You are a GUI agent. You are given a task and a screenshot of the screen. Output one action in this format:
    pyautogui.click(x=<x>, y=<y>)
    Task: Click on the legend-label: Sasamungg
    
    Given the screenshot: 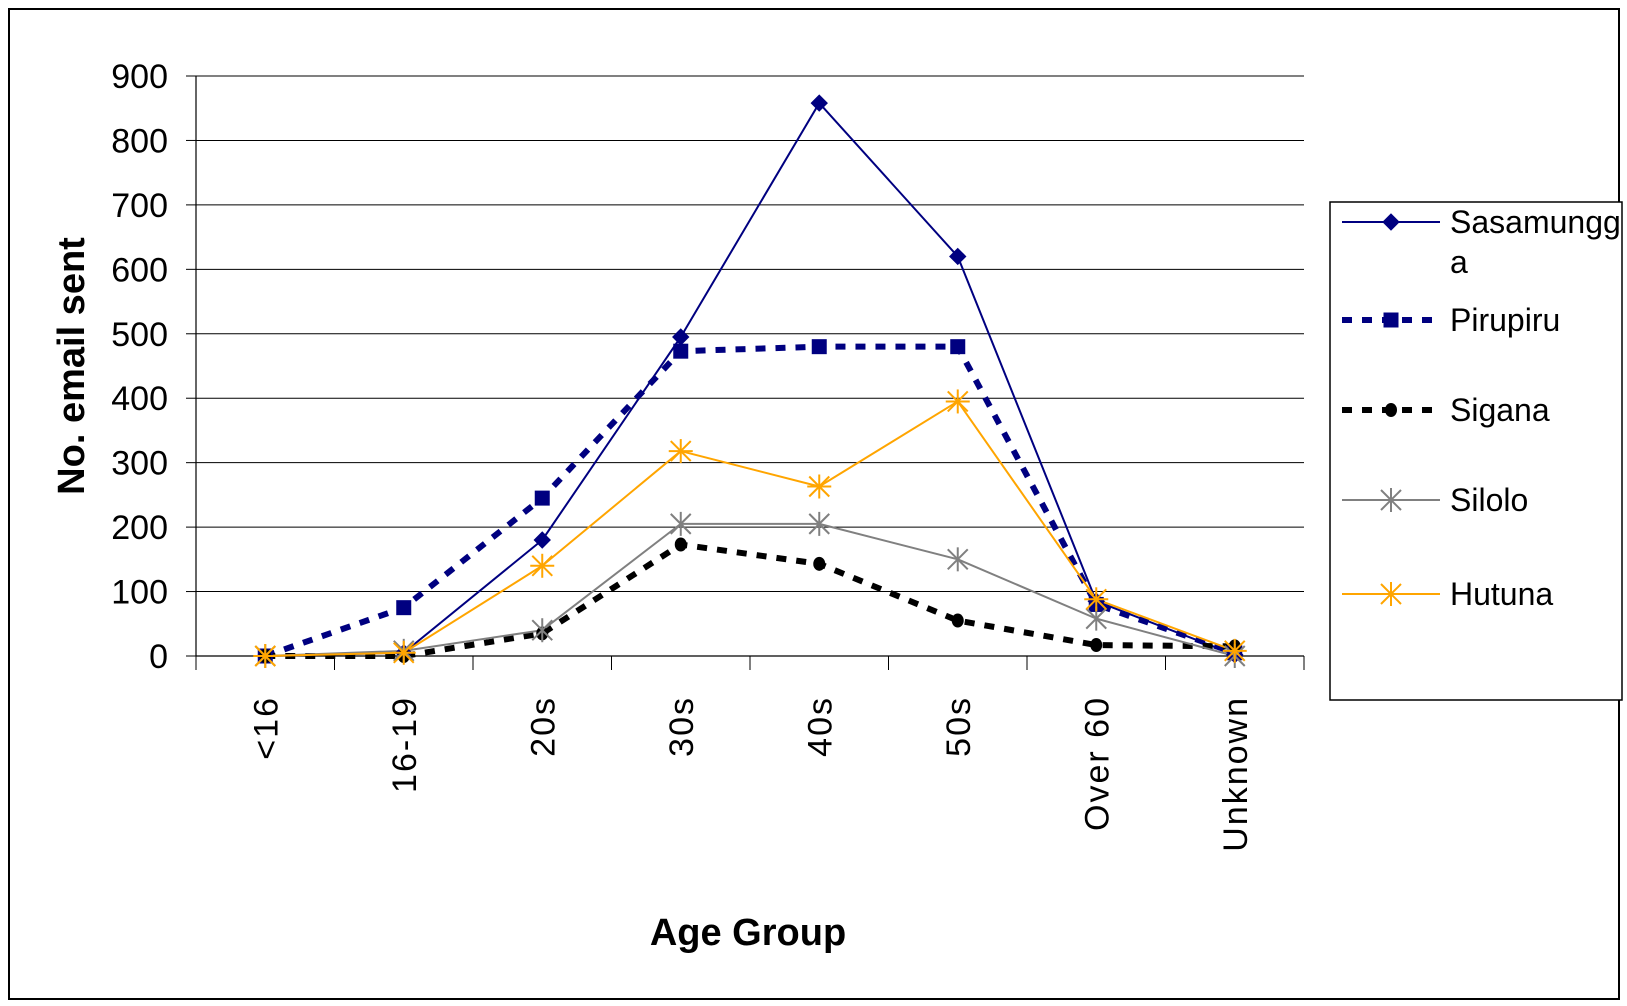 What is the action you would take?
    pyautogui.click(x=1535, y=222)
    